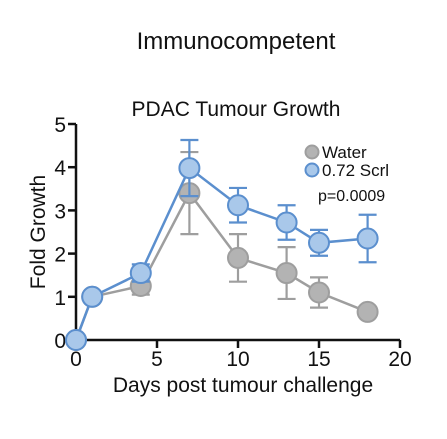 This screenshot has width=447, height=439. I want to click on legend-label: Water, so click(344, 152).